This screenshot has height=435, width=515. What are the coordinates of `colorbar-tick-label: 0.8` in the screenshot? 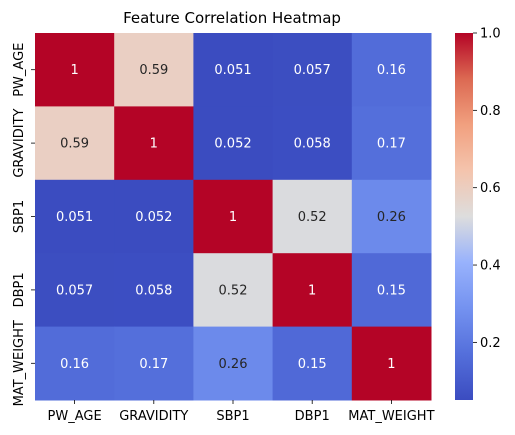 It's located at (490, 111).